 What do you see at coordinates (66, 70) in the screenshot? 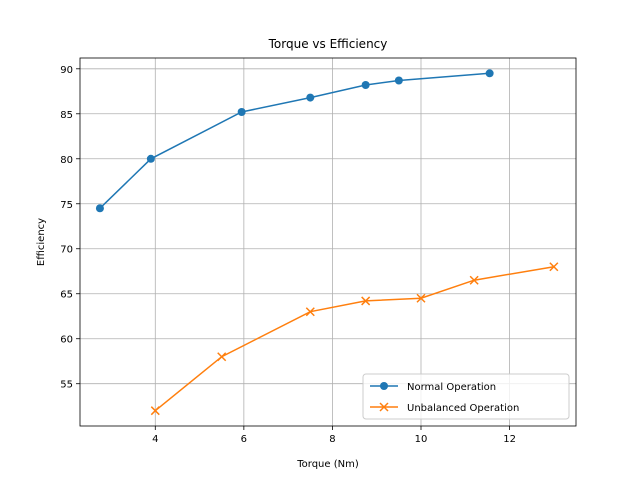
I see `y-tick-label: 90` at bounding box center [66, 70].